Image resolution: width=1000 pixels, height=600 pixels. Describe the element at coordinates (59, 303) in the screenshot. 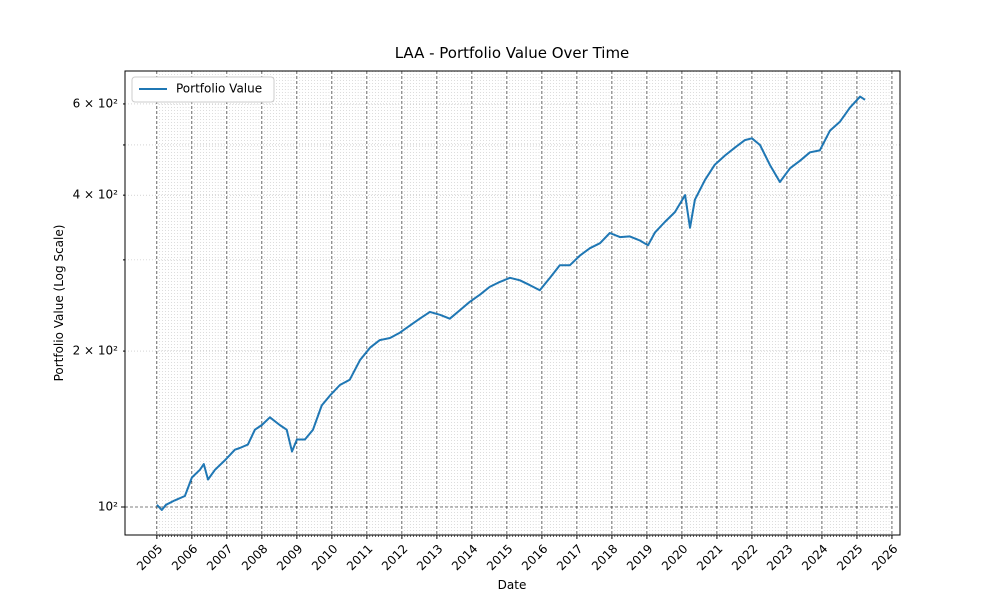

I see `y-axis-label: Portfolio Value (Log Scale)` at that location.